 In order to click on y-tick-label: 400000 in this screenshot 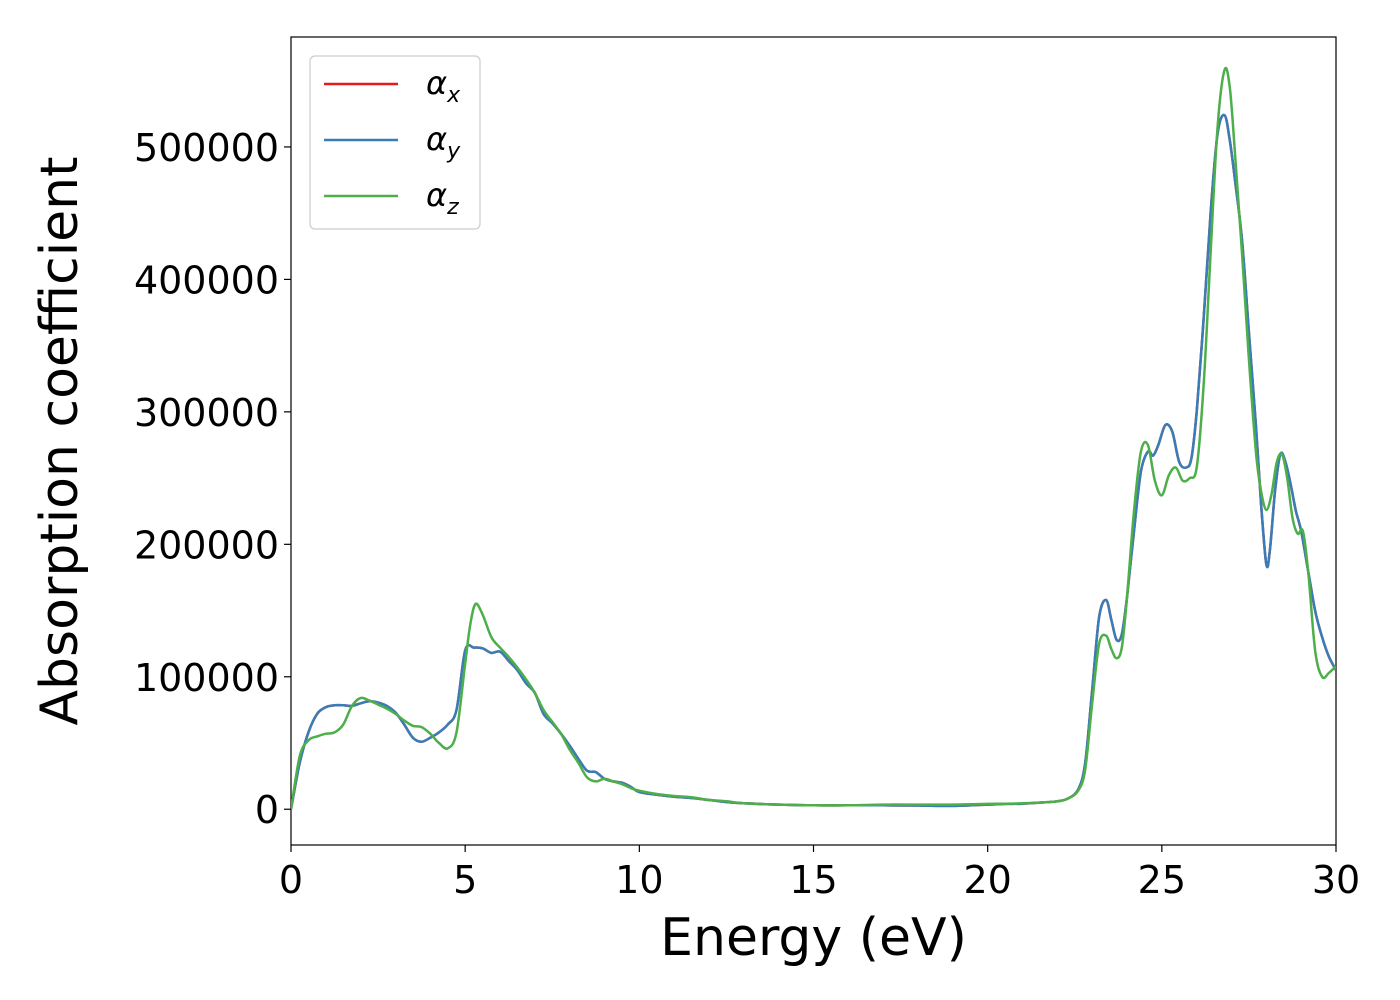, I will do `click(206, 280)`.